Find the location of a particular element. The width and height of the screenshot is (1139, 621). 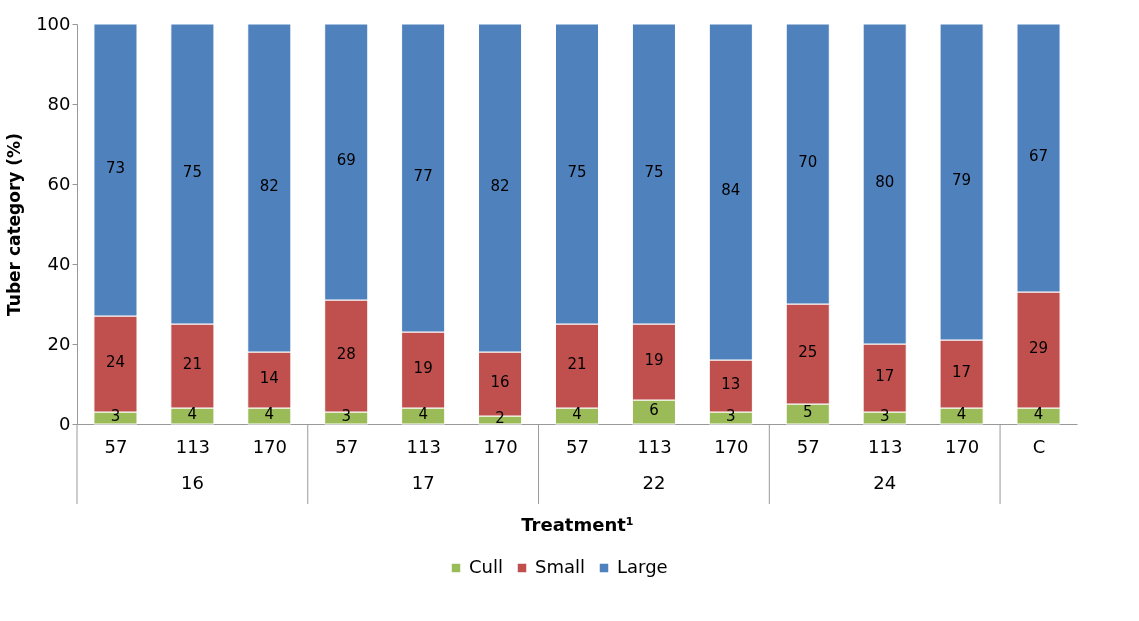

data-label: 13 is located at coordinates (731, 384).